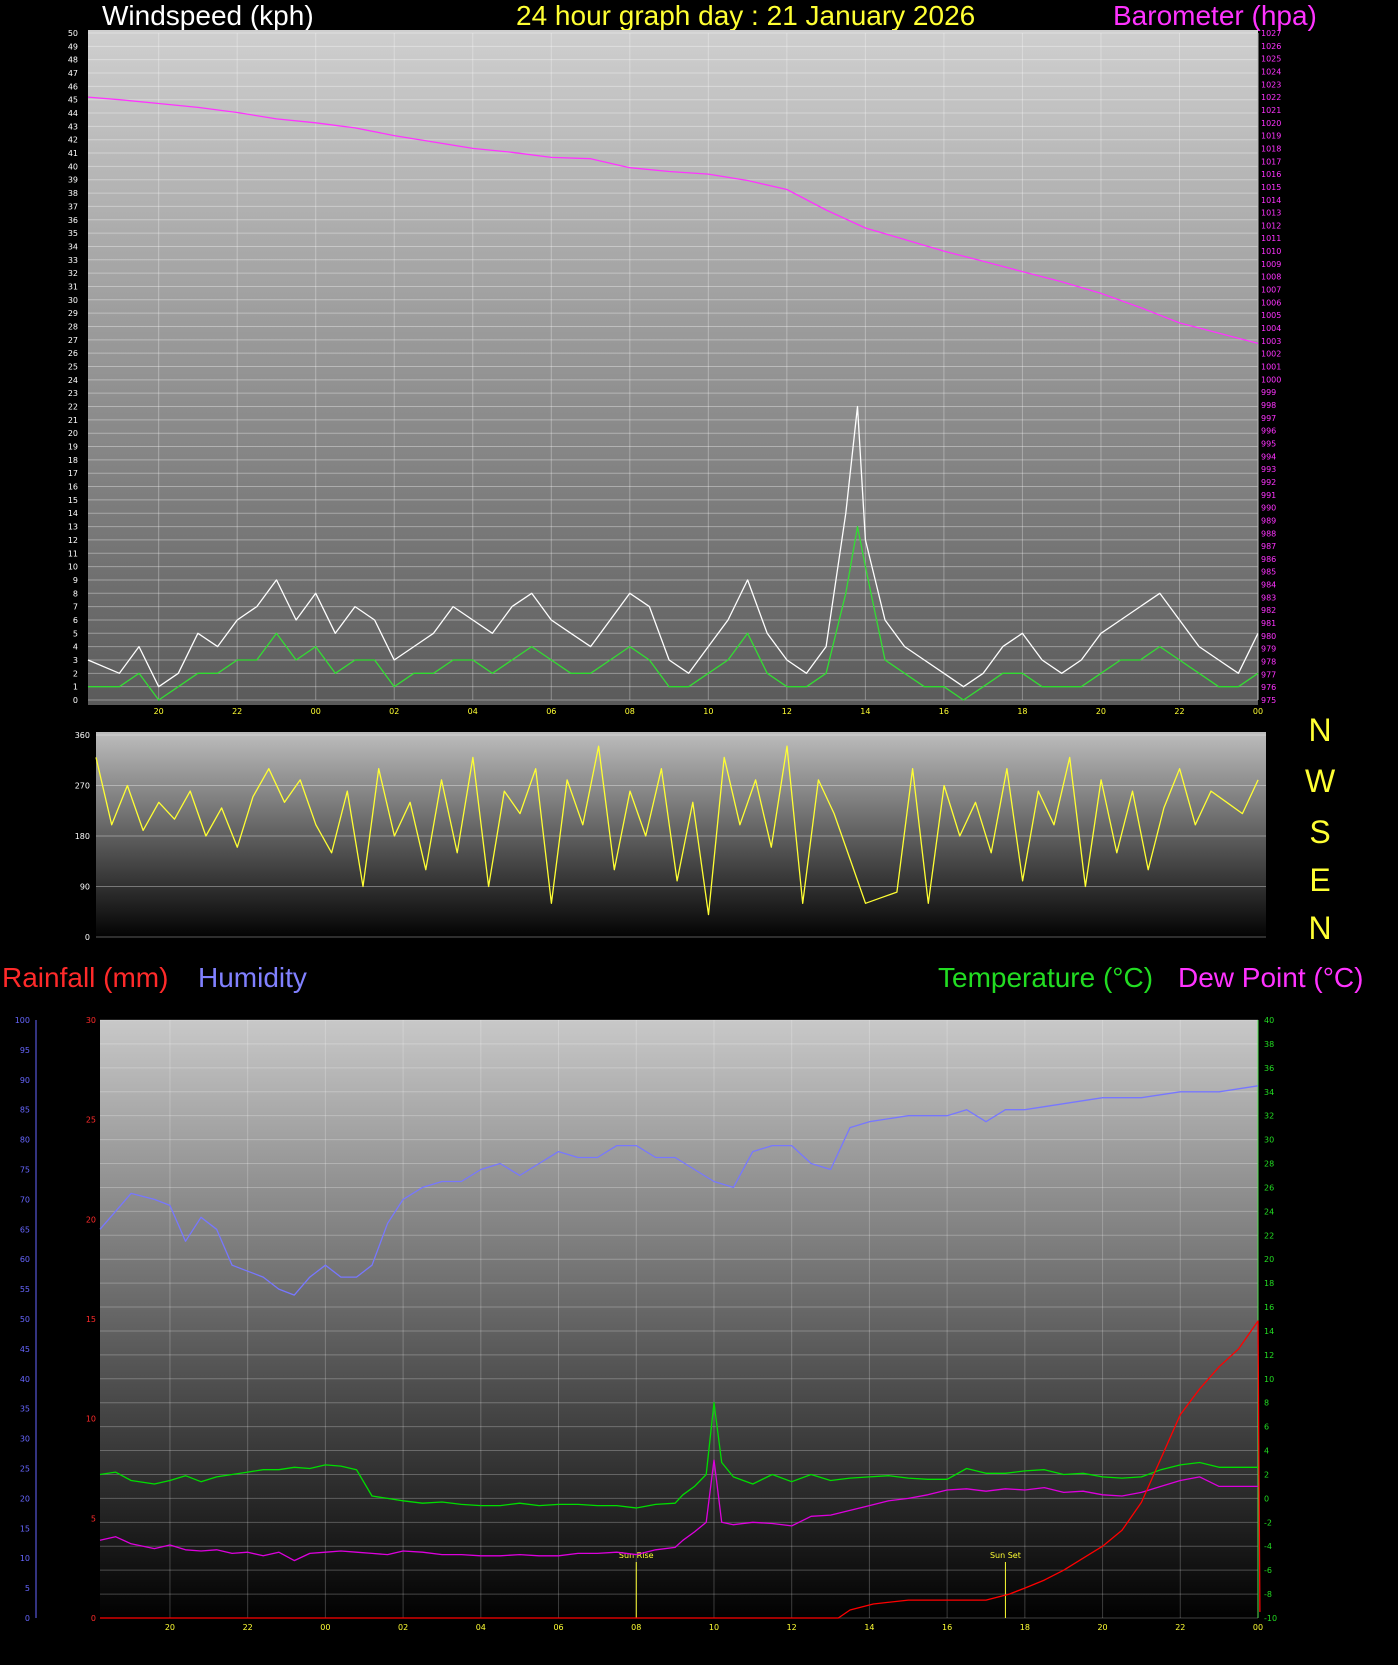 This screenshot has width=1398, height=1665. What do you see at coordinates (551, 711) in the screenshot?
I see `wind-x-tick-label: 06` at bounding box center [551, 711].